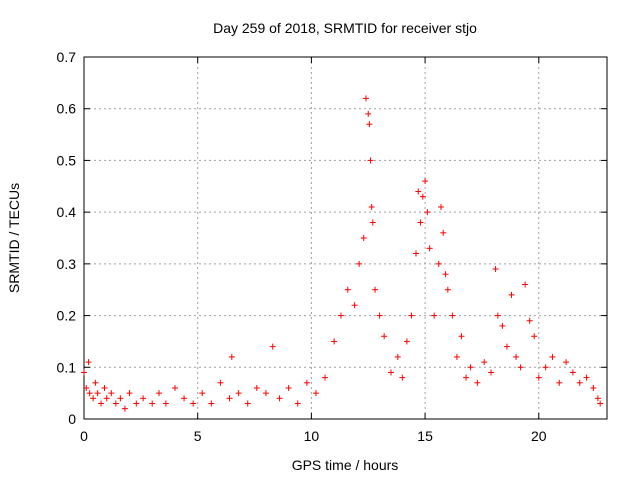 The height and width of the screenshot is (480, 640). What do you see at coordinates (72, 419) in the screenshot?
I see `y-tick-label: 0` at bounding box center [72, 419].